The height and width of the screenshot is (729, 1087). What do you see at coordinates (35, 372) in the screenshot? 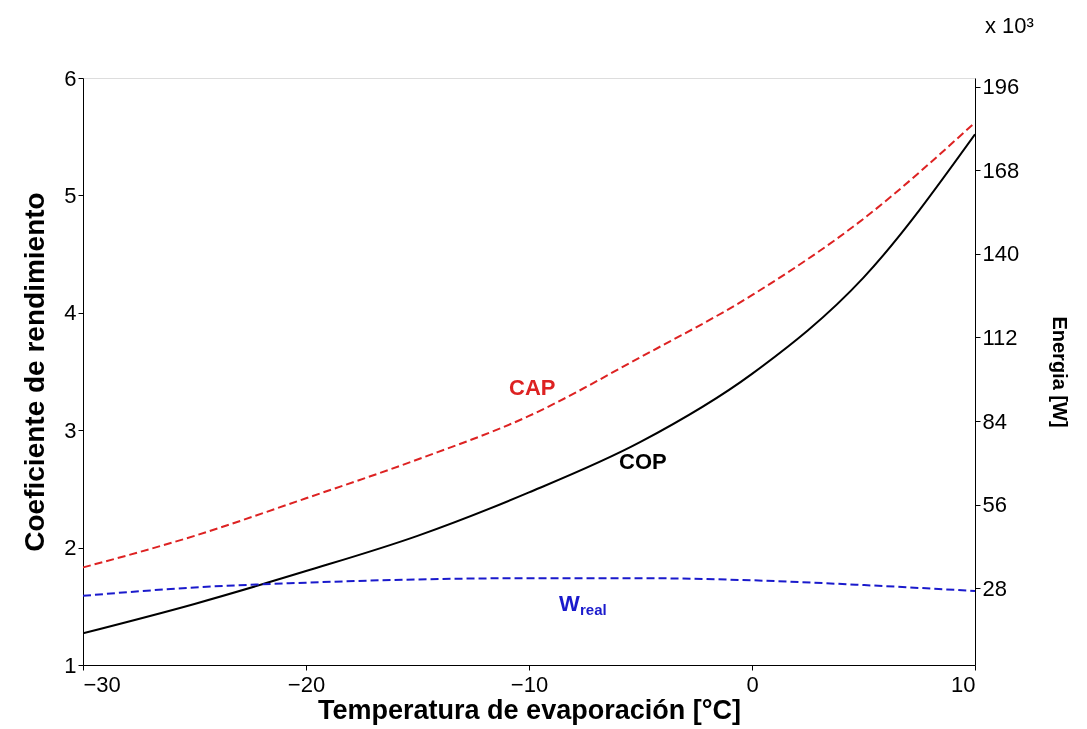
I see `y-axis-title: Coeficiente de rendimiento` at bounding box center [35, 372].